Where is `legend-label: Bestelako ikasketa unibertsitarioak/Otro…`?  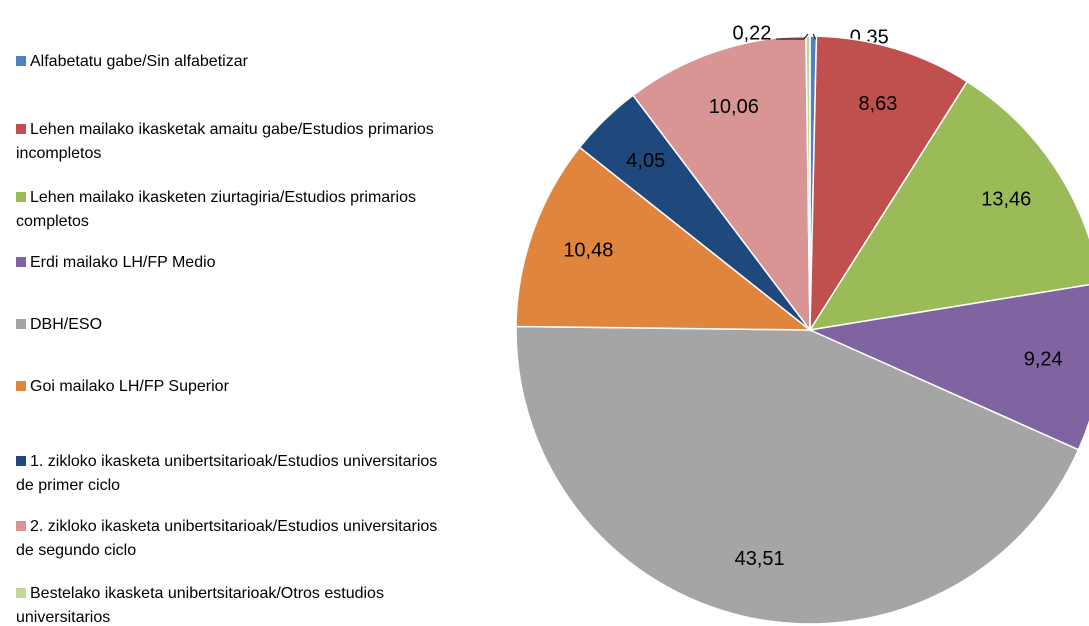 legend-label: Bestelako ikasketa unibertsitarioak/Otro… is located at coordinates (200, 605).